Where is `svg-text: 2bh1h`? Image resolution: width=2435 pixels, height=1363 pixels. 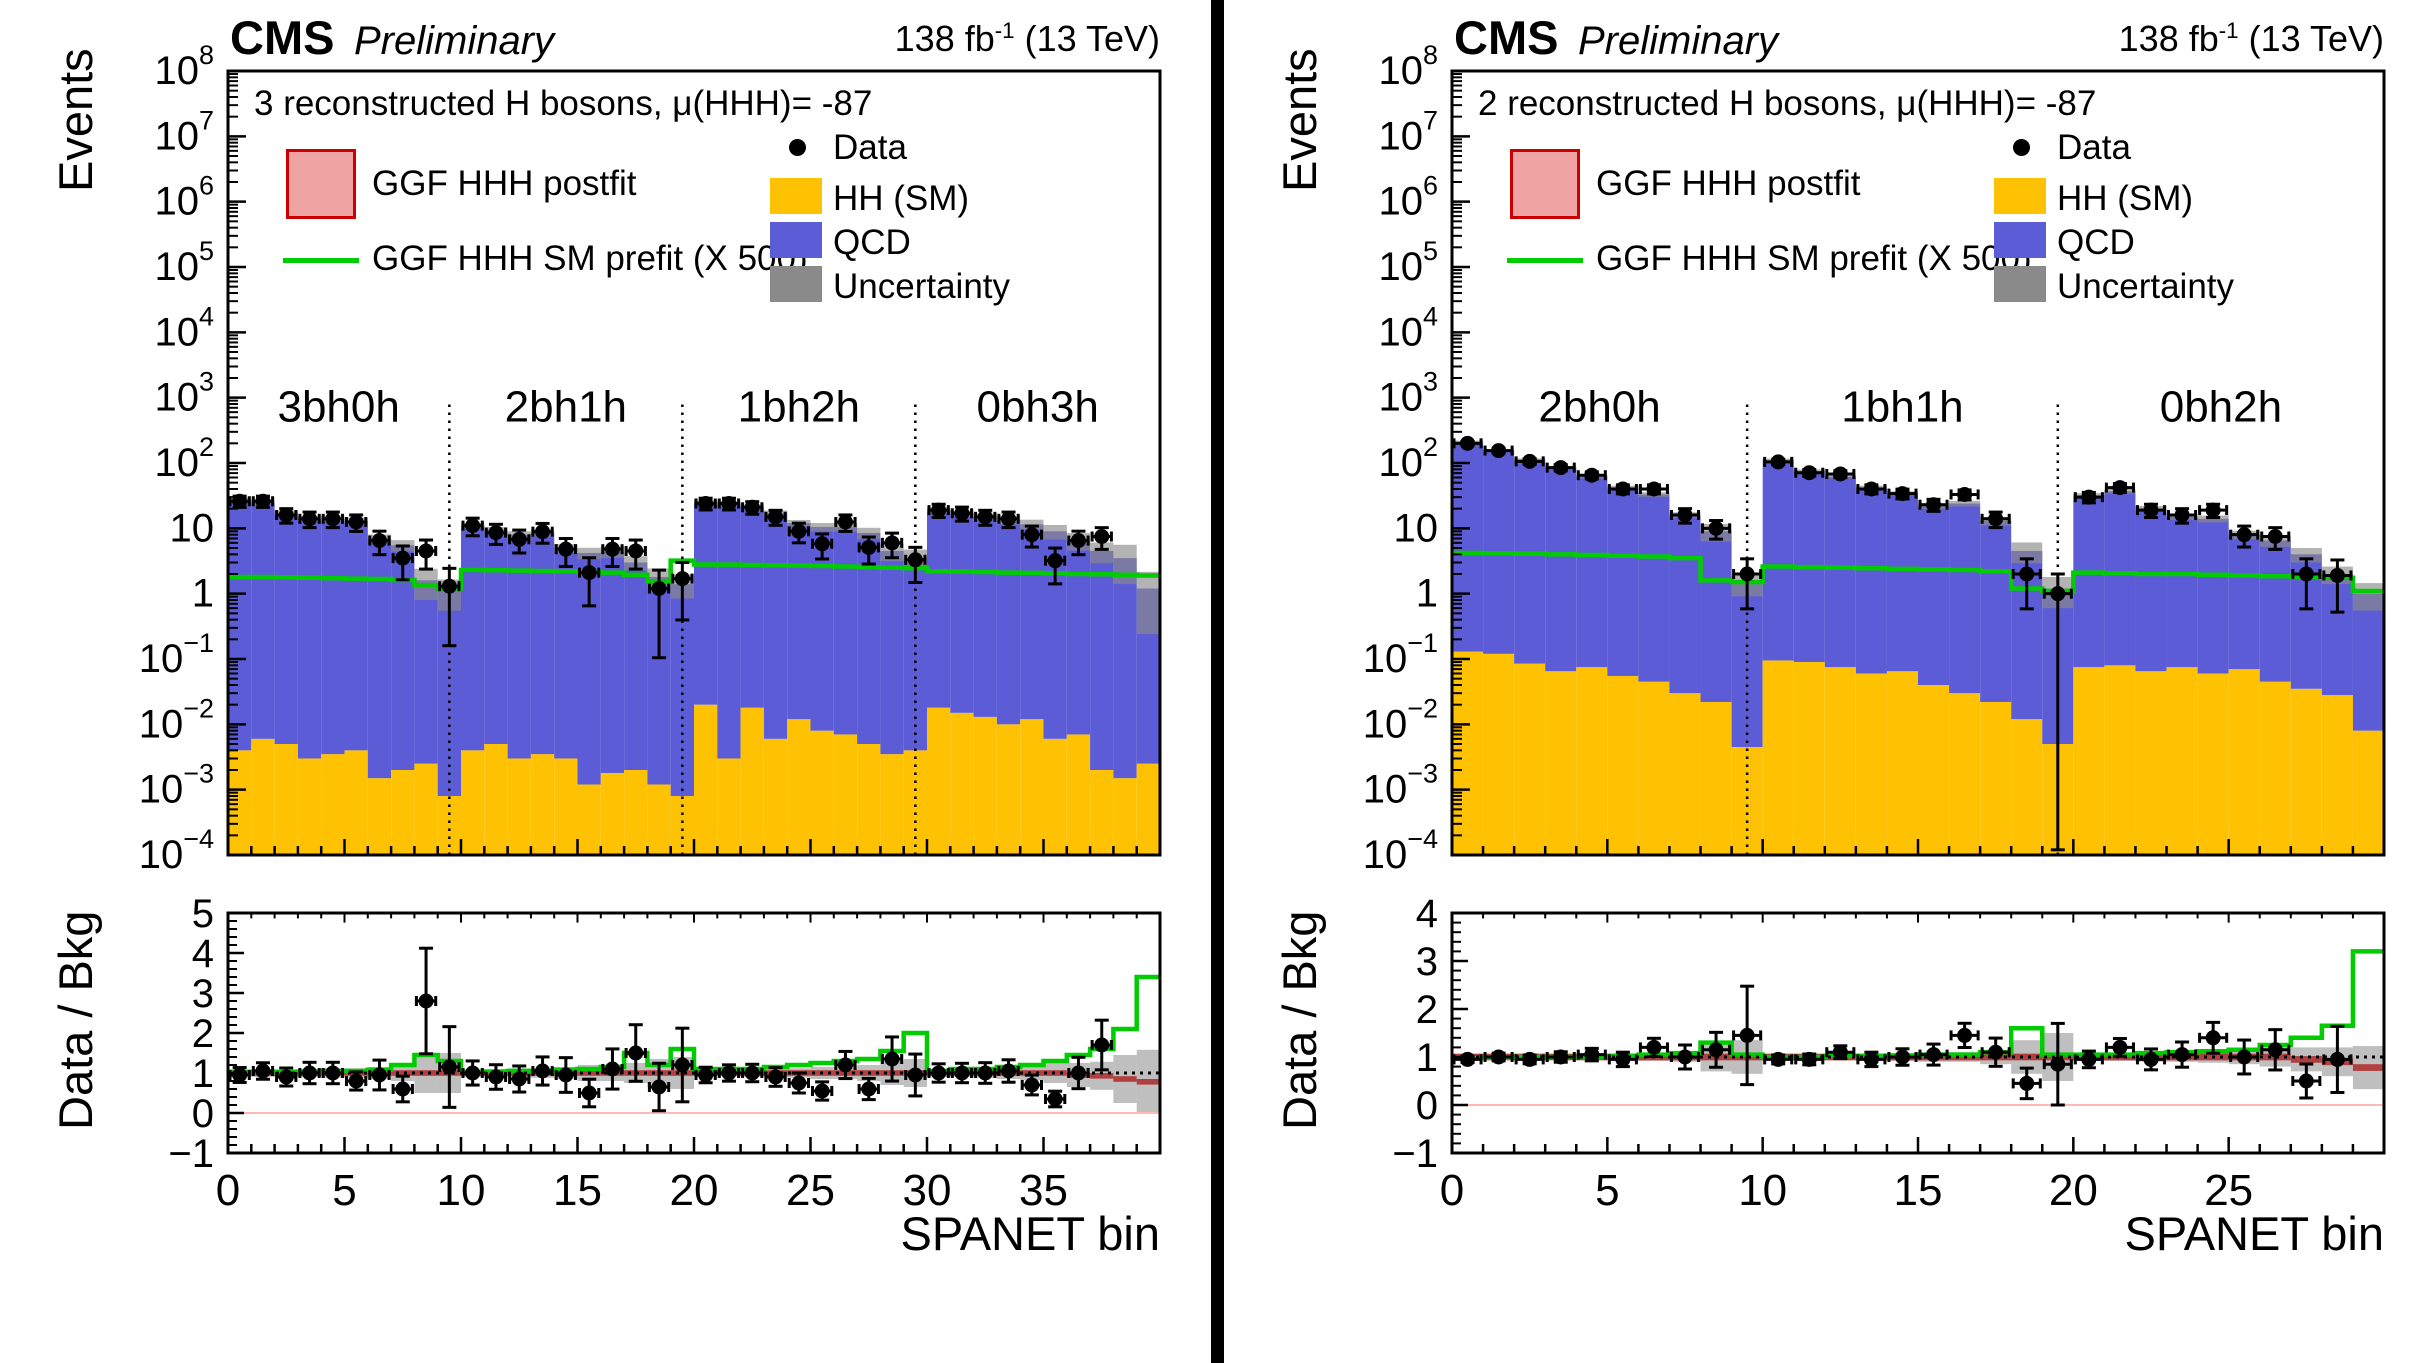
svg-text: 2bh1h is located at coordinates (566, 407).